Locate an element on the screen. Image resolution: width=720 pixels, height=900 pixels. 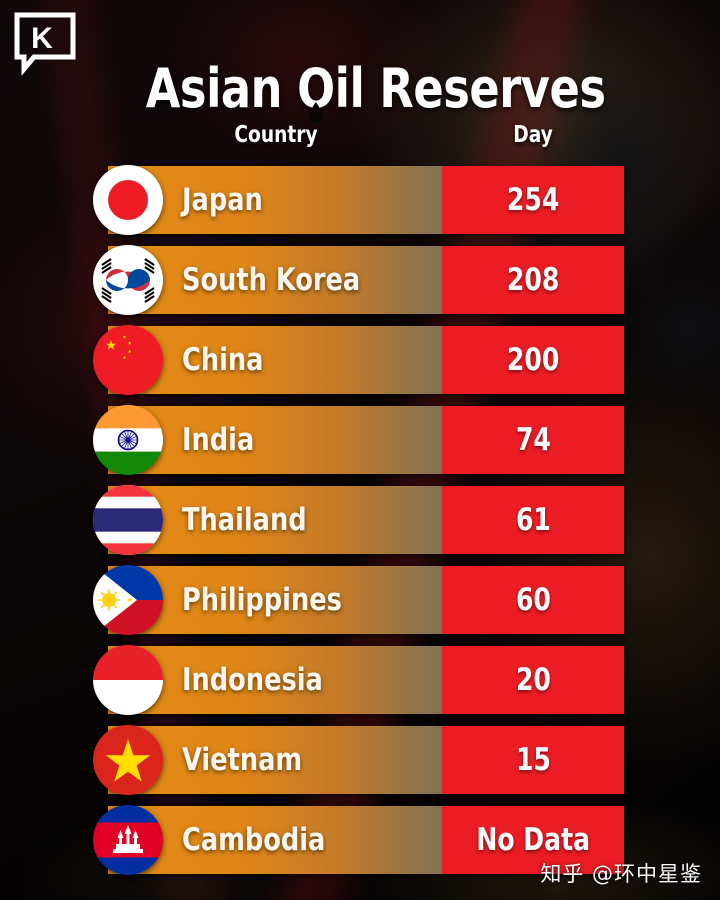
svg-text: K is located at coordinates (42, 38).